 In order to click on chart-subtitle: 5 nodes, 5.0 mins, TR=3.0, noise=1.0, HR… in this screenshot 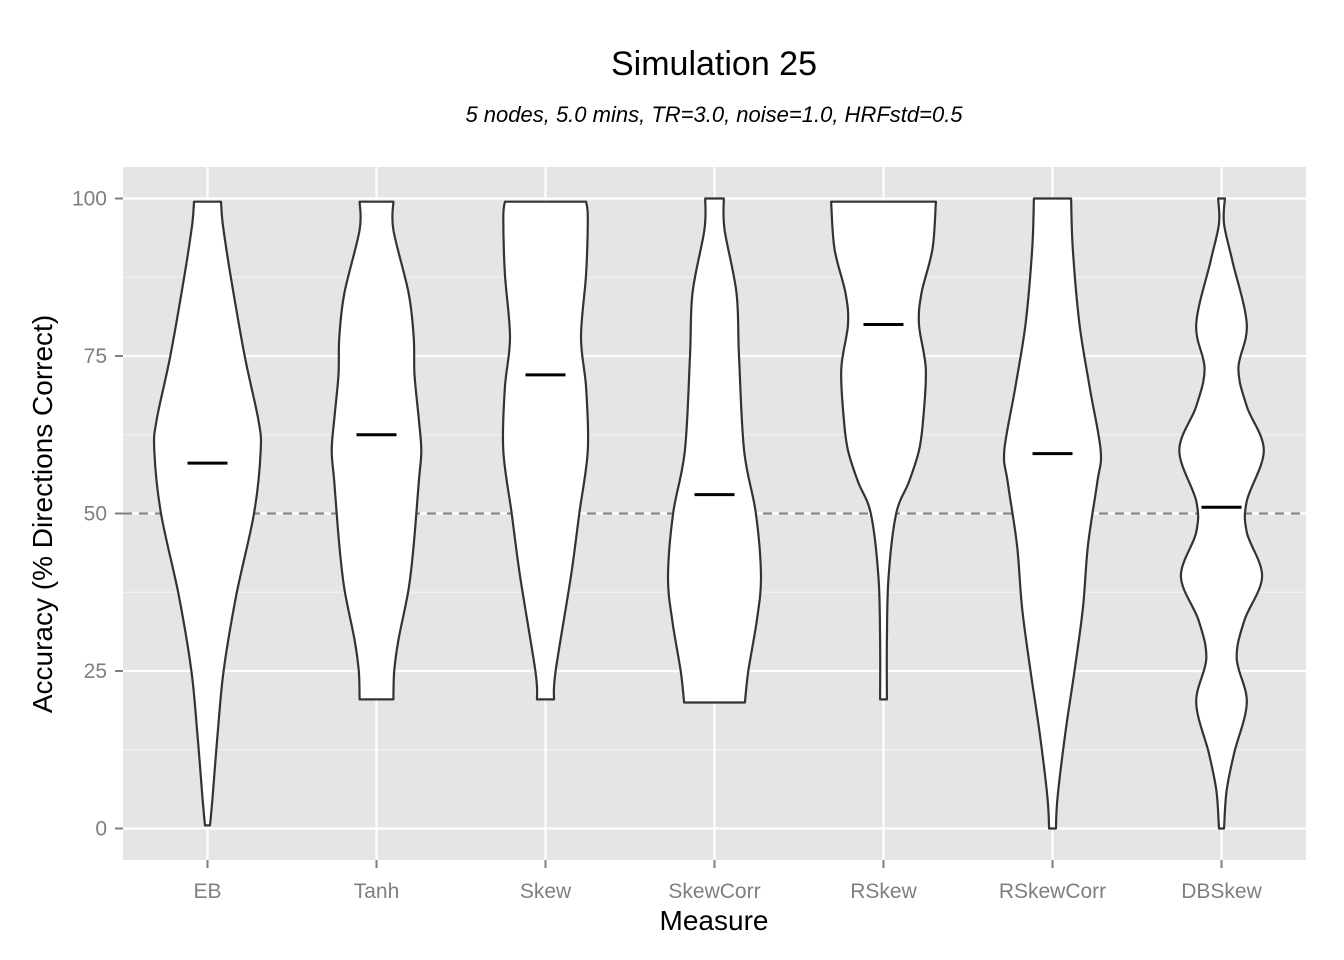, I will do `click(714, 114)`.